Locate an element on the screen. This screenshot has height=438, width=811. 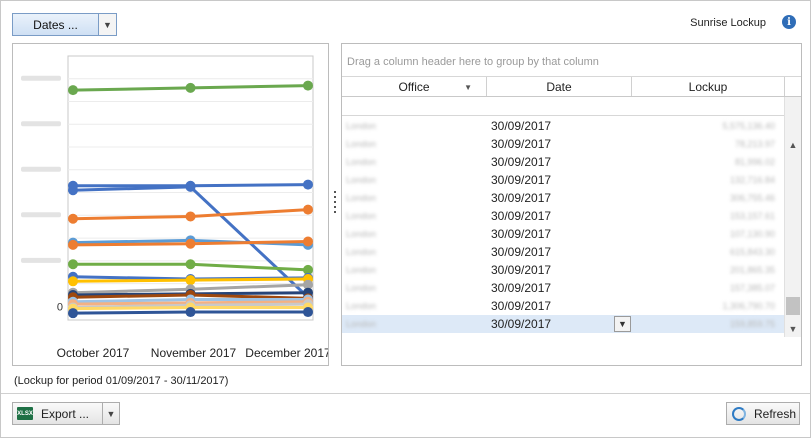
table-row: London 30/09/2017 78,213.97 is located at coordinates (563, 144).